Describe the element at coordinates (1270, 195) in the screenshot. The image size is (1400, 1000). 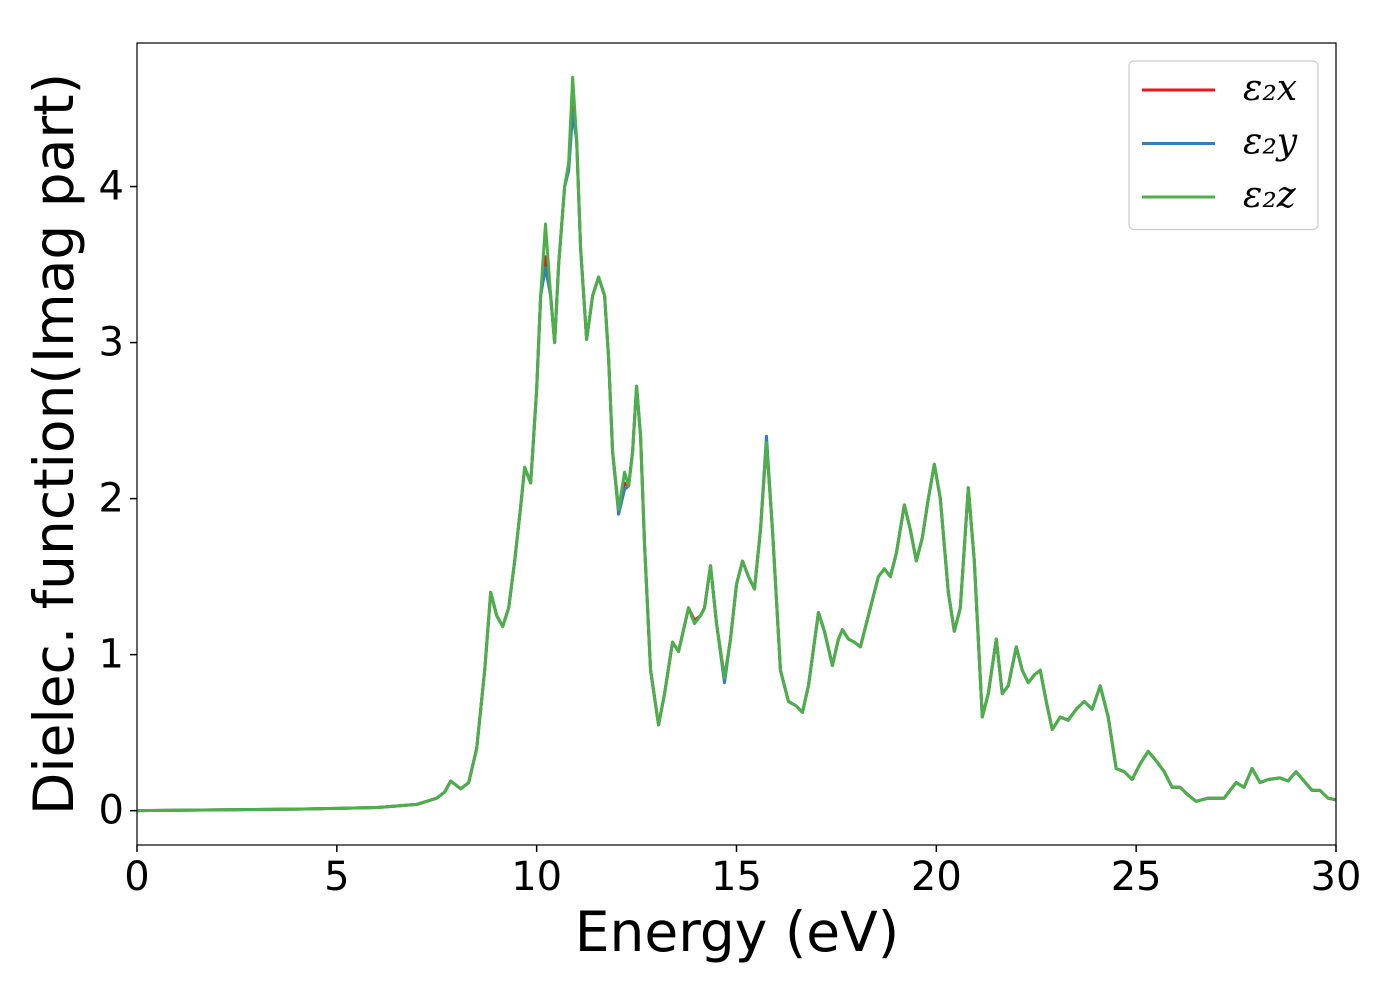
I see `legend-label: ε₂z` at that location.